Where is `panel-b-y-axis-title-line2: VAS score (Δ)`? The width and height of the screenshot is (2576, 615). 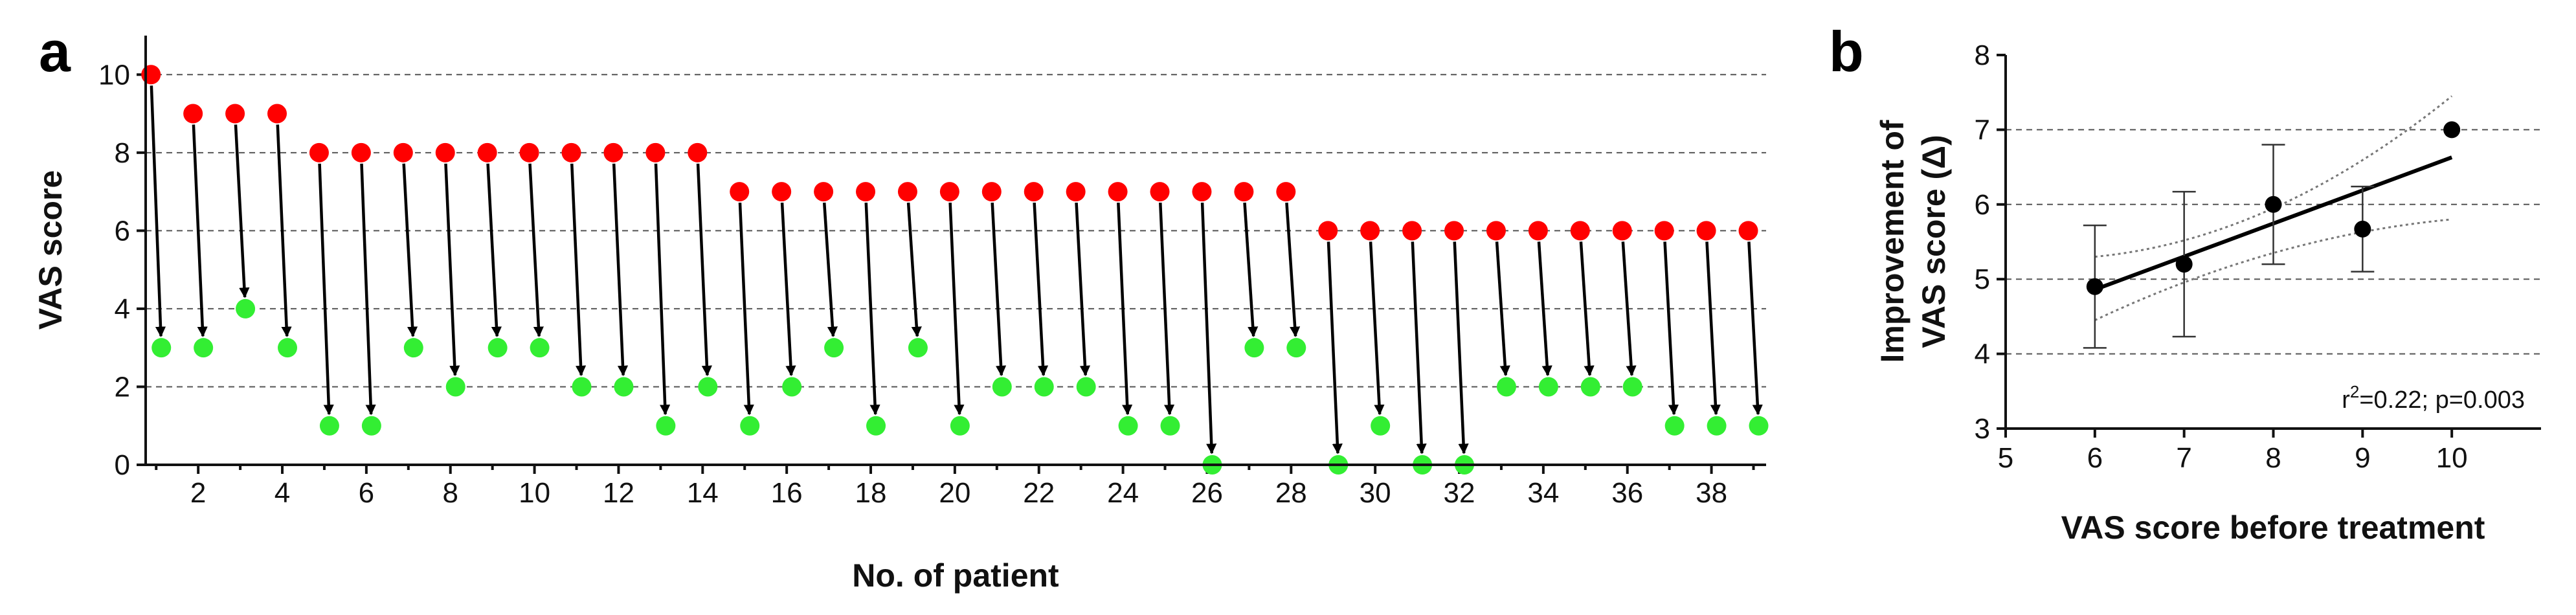
panel-b-y-axis-title-line2: VAS score (Δ) is located at coordinates (1934, 241).